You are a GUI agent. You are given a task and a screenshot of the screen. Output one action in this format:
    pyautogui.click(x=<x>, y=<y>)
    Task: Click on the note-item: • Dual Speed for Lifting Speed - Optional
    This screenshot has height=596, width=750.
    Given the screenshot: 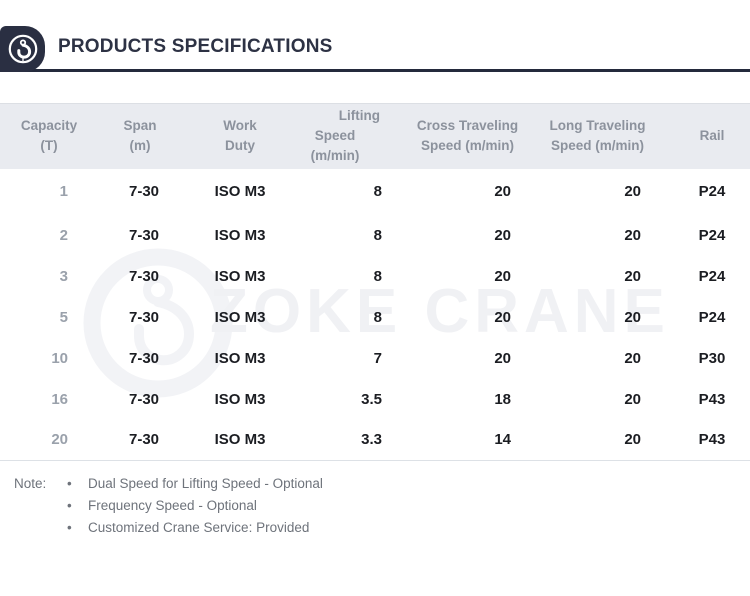 What is the action you would take?
    pyautogui.click(x=195, y=484)
    